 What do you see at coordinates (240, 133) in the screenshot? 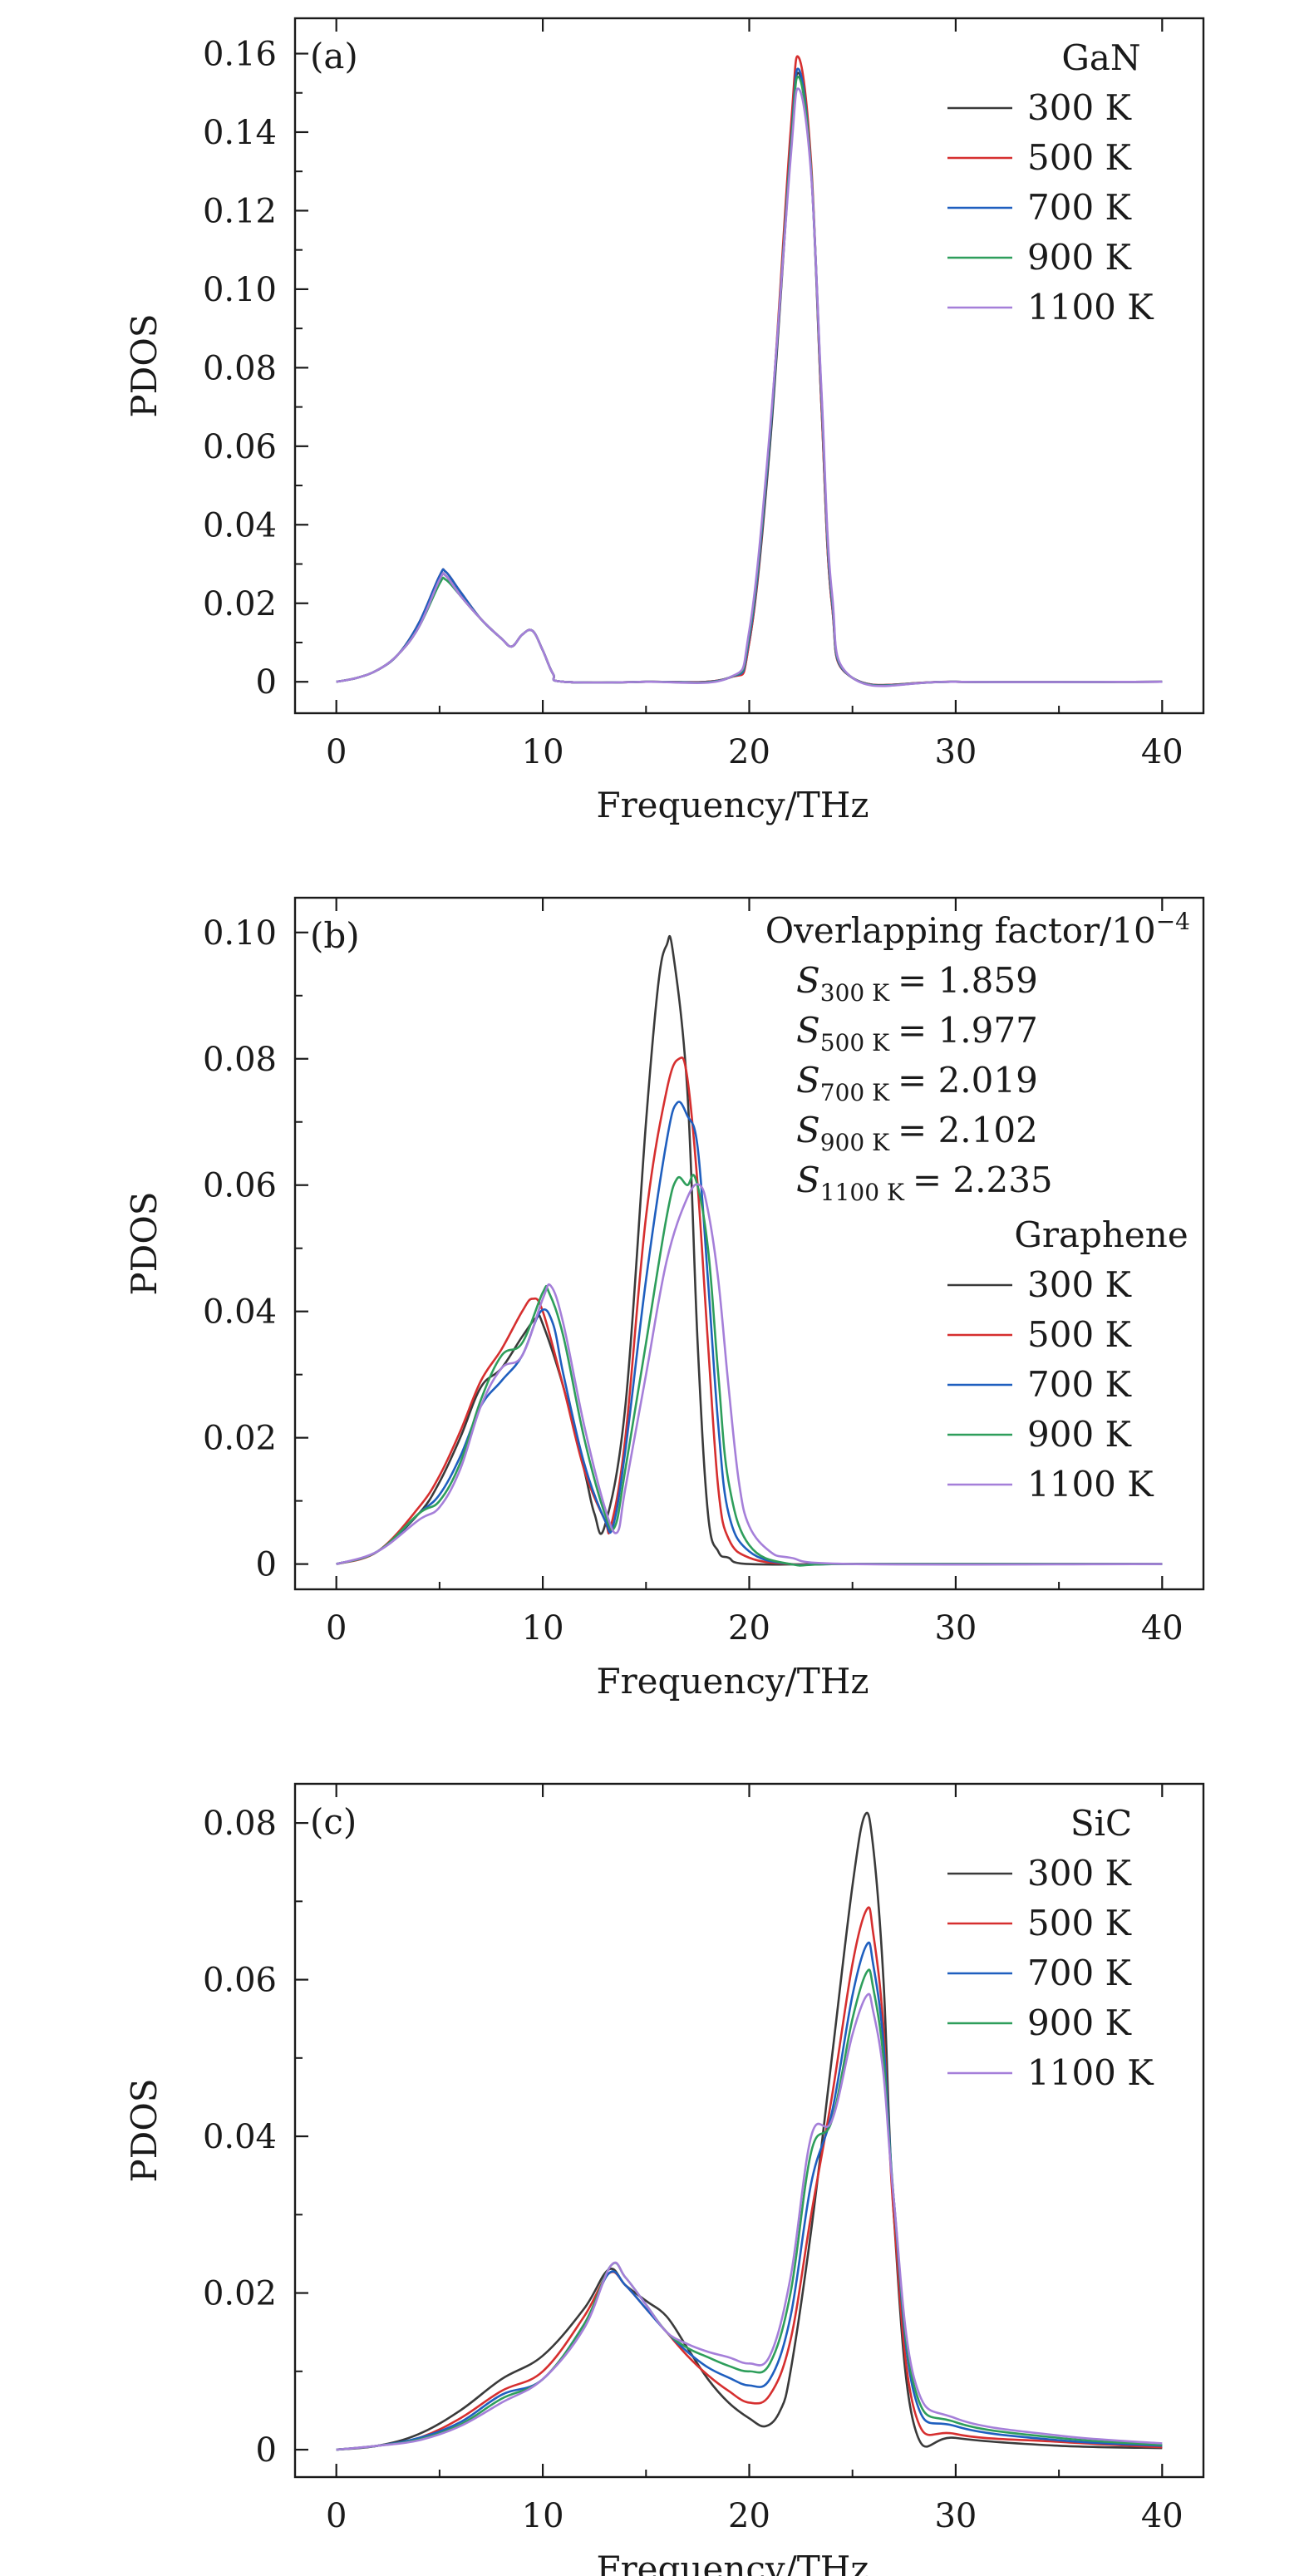
I see `y-tick-label: 0.14` at bounding box center [240, 133].